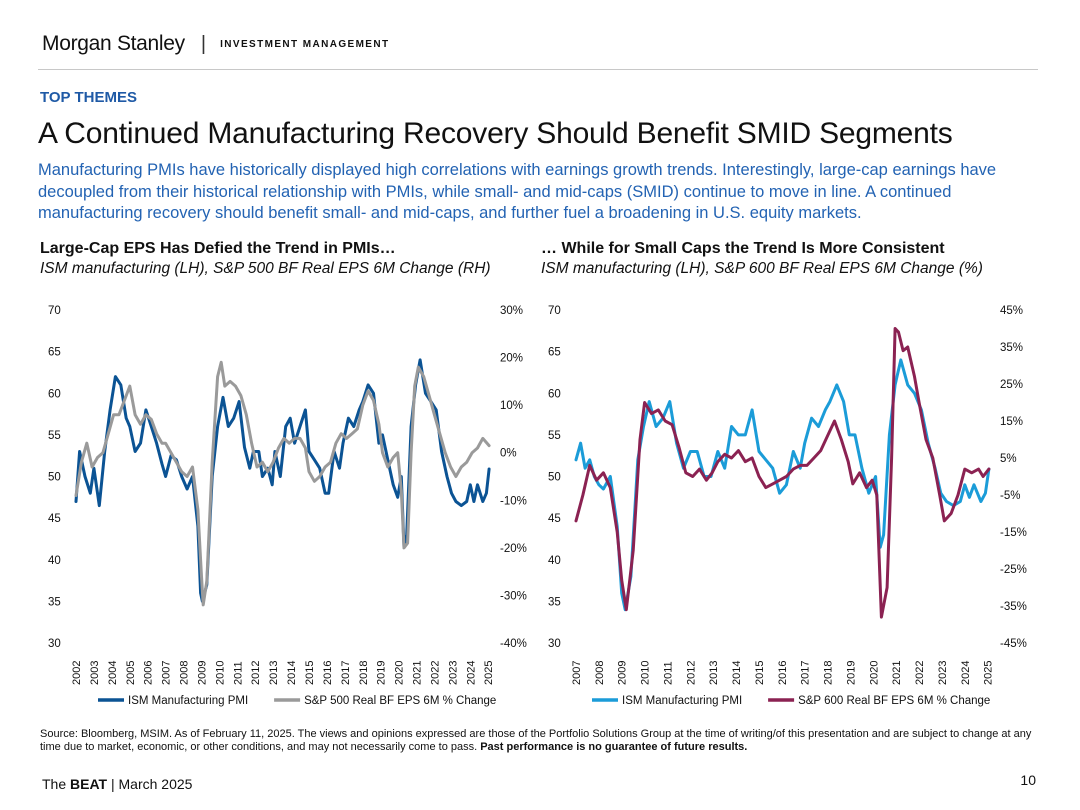 This screenshot has width=1080, height=810. Describe the element at coordinates (282, 480) in the screenshot. I see `series-line-pmi` at that location.